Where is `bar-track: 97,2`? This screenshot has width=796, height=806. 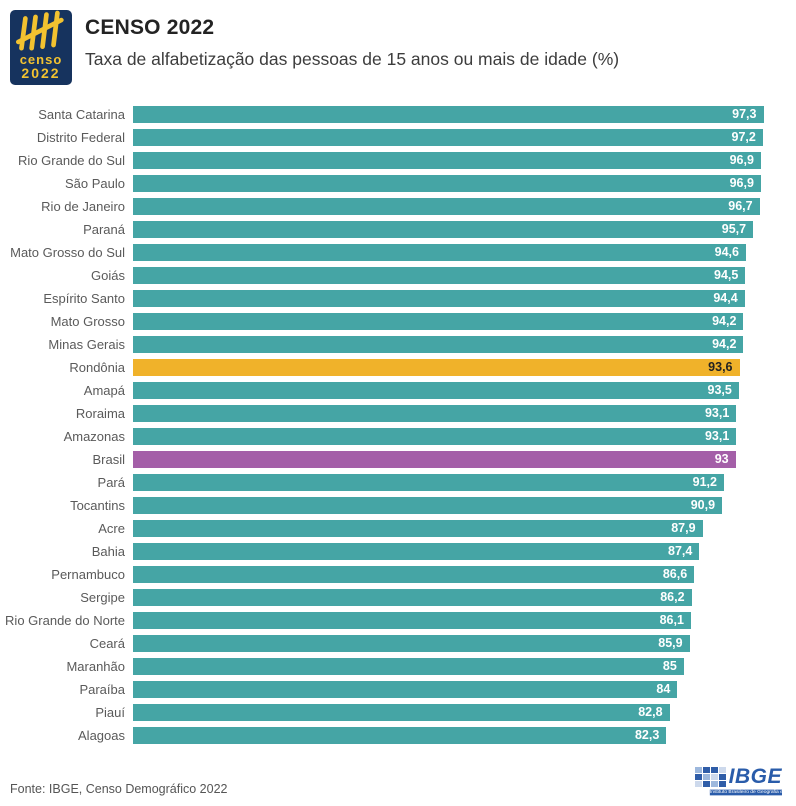 bar-track: 97,2 is located at coordinates (457, 137).